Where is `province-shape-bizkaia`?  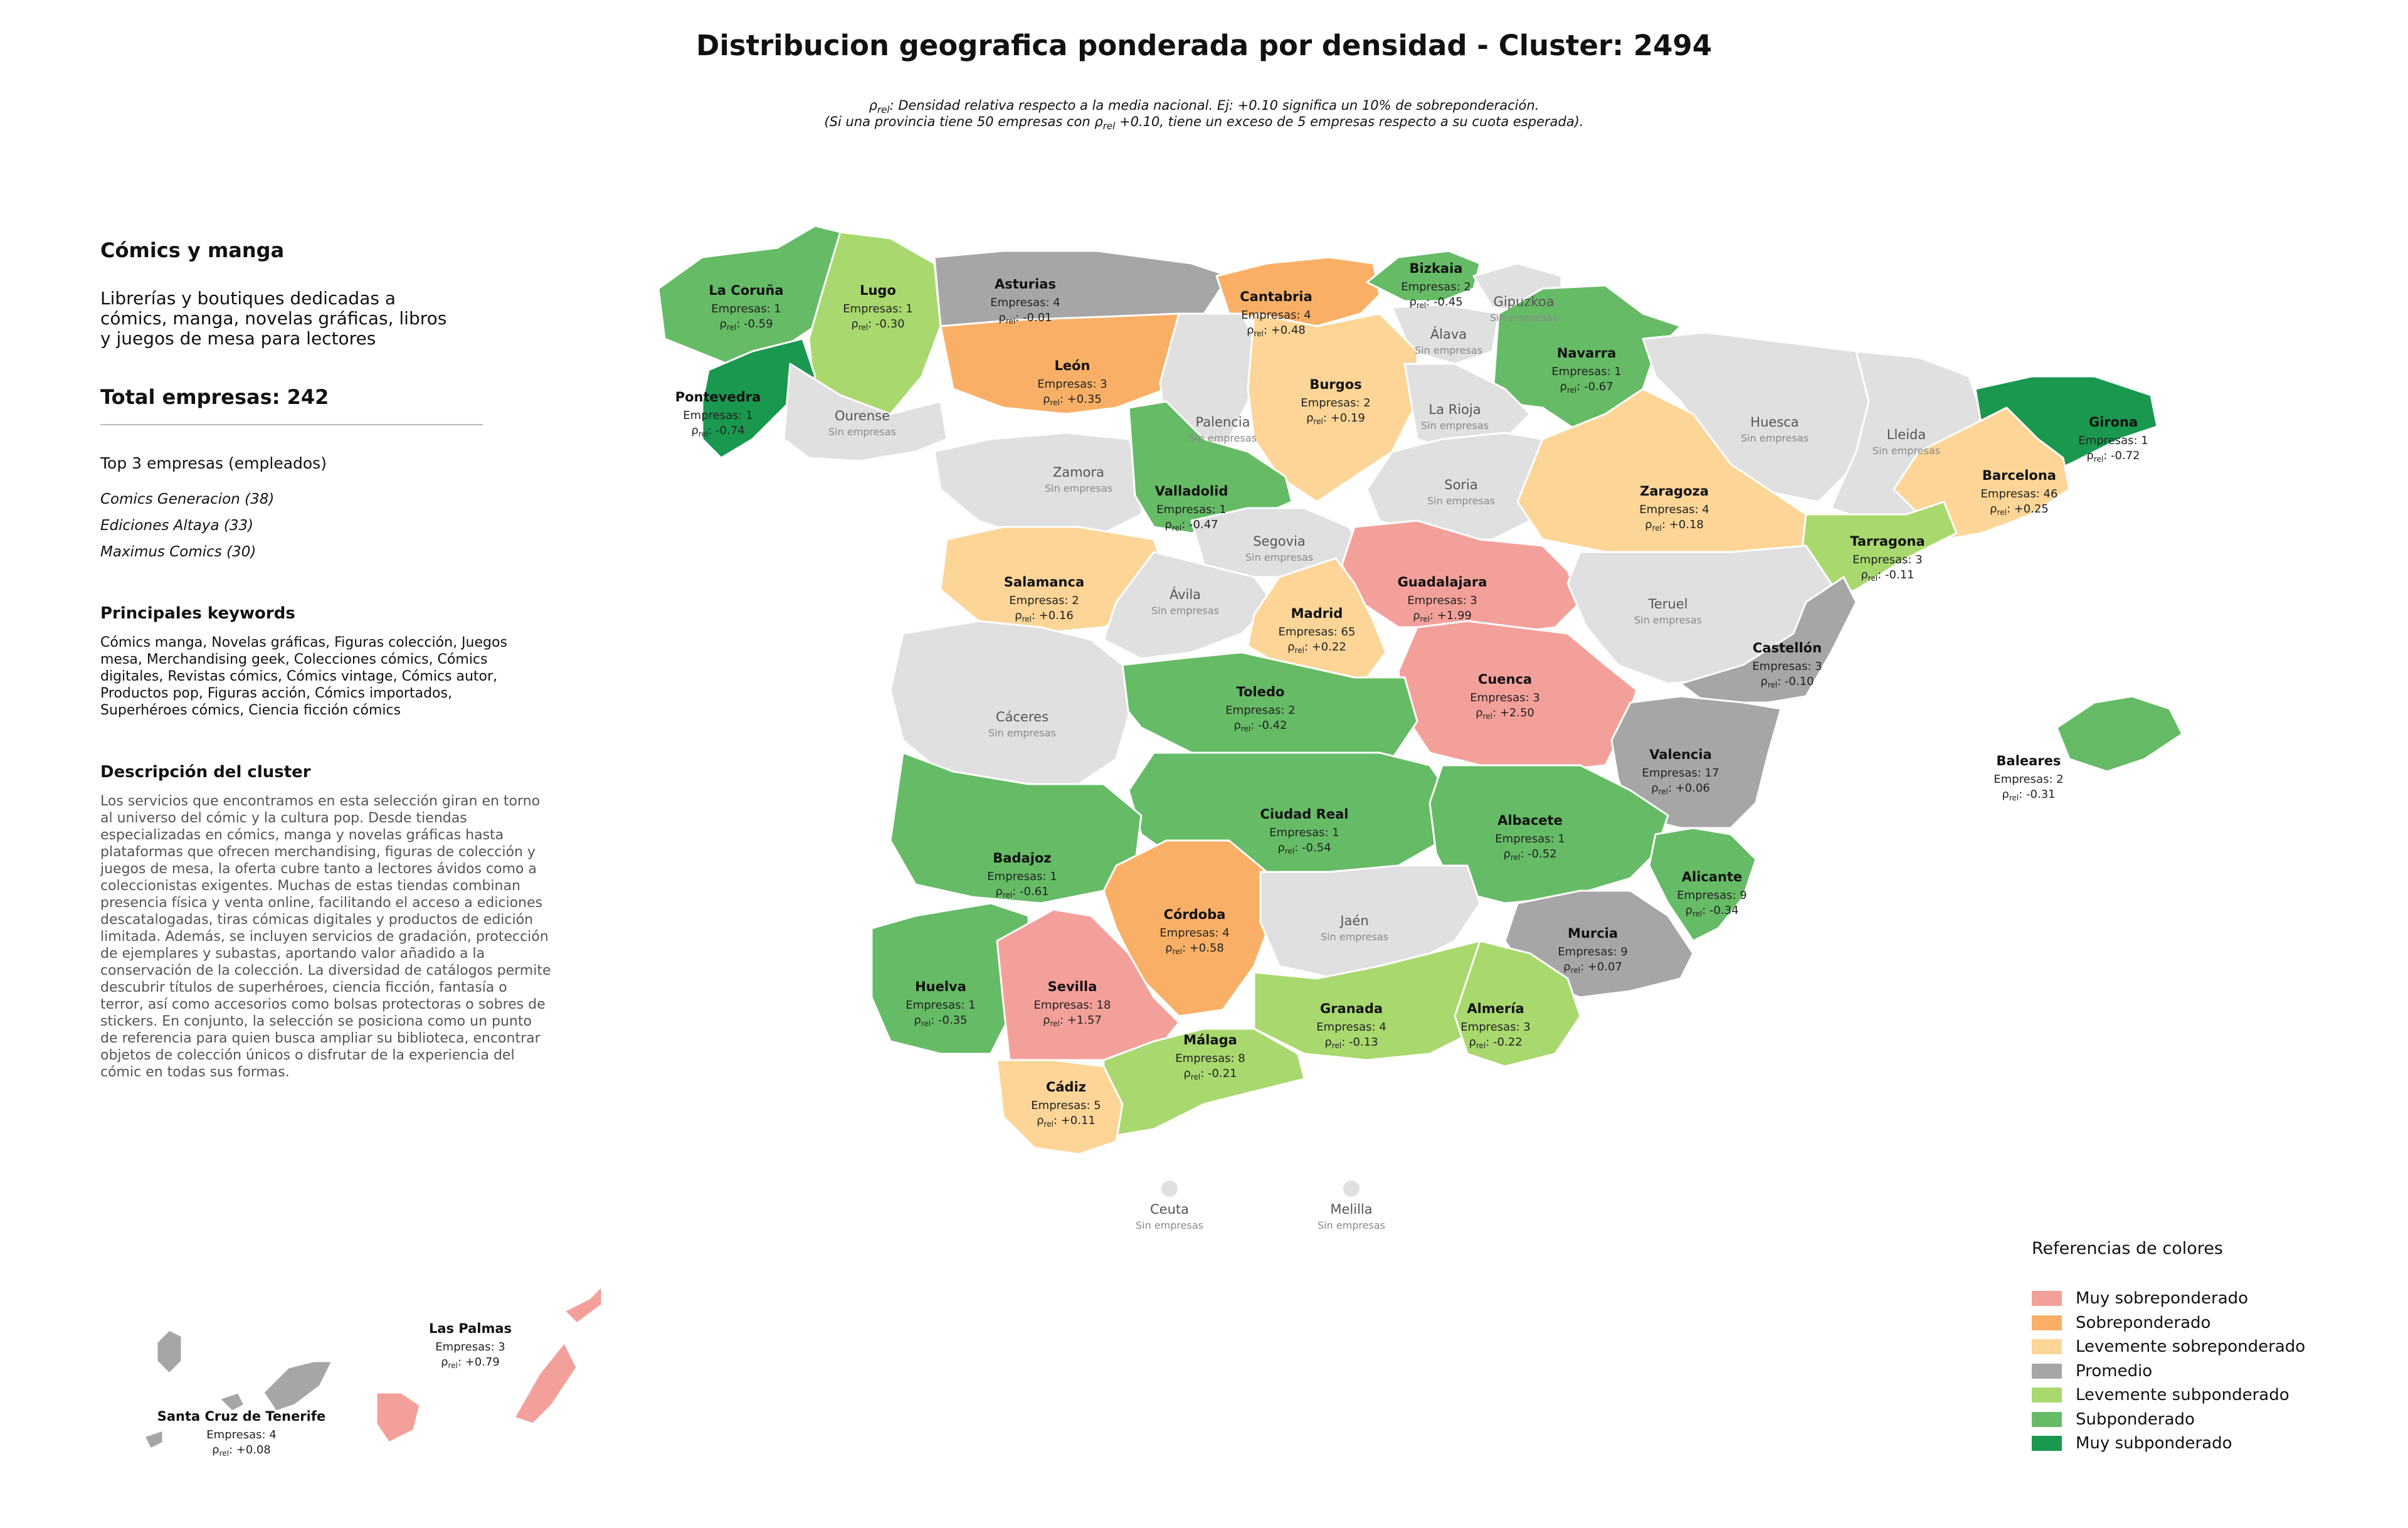
province-shape-bizkaia is located at coordinates (1423, 276).